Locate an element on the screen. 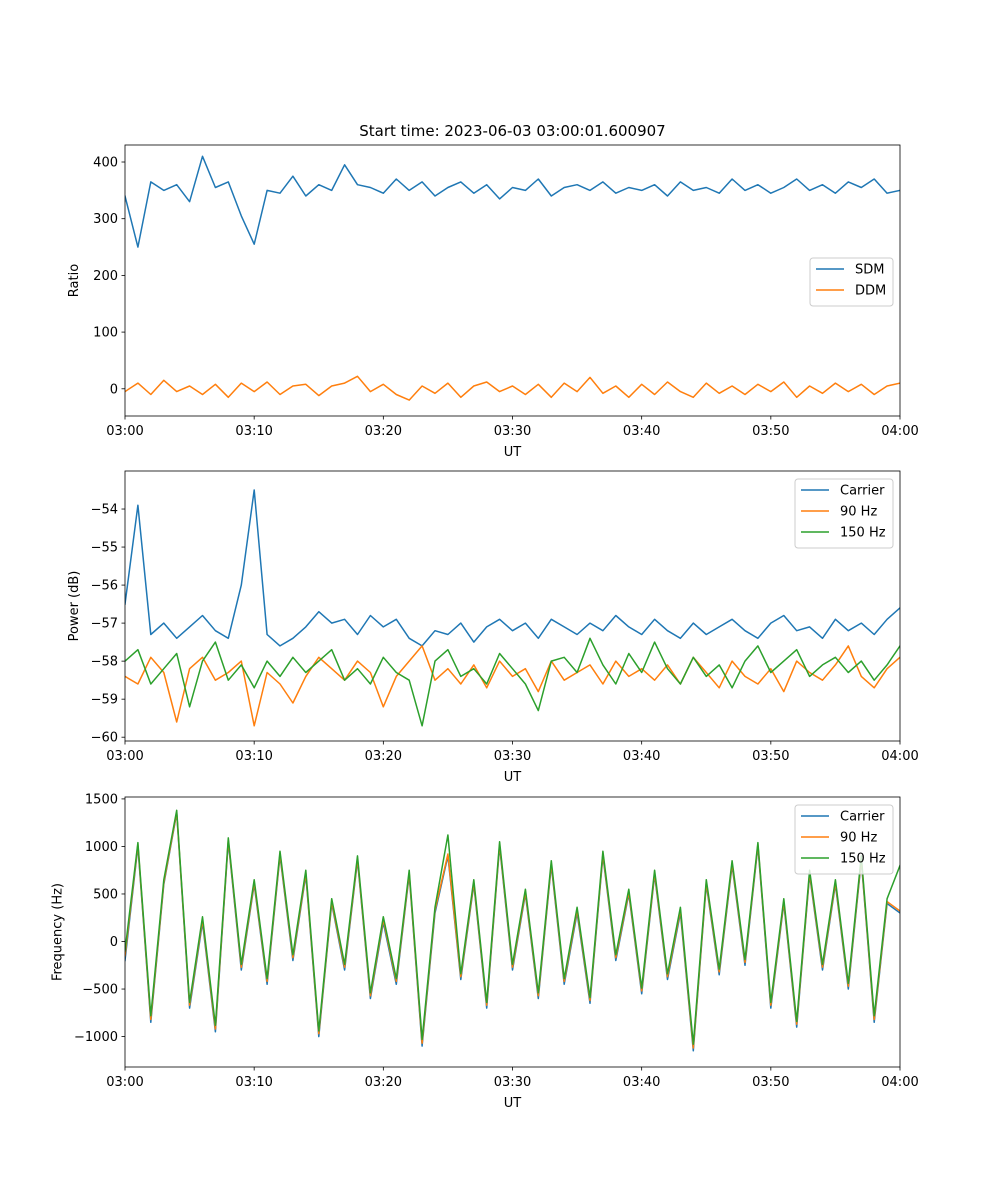 The width and height of the screenshot is (1000, 1200). series-line-90-hz is located at coordinates (512, 686).